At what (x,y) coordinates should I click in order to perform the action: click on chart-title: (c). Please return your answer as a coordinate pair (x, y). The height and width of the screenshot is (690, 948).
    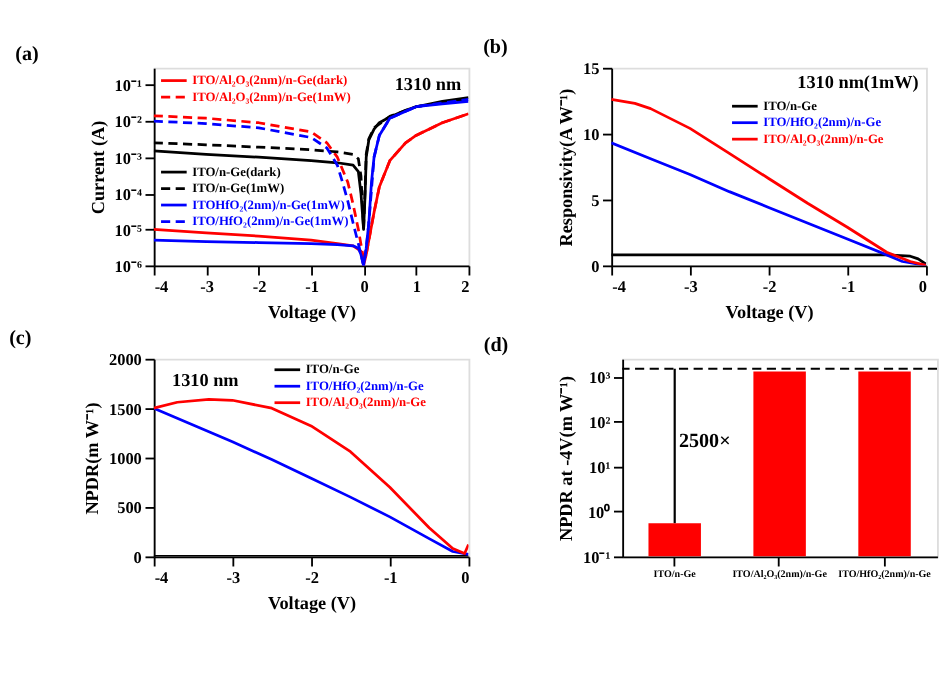
    Looking at the image, I should click on (20, 339).